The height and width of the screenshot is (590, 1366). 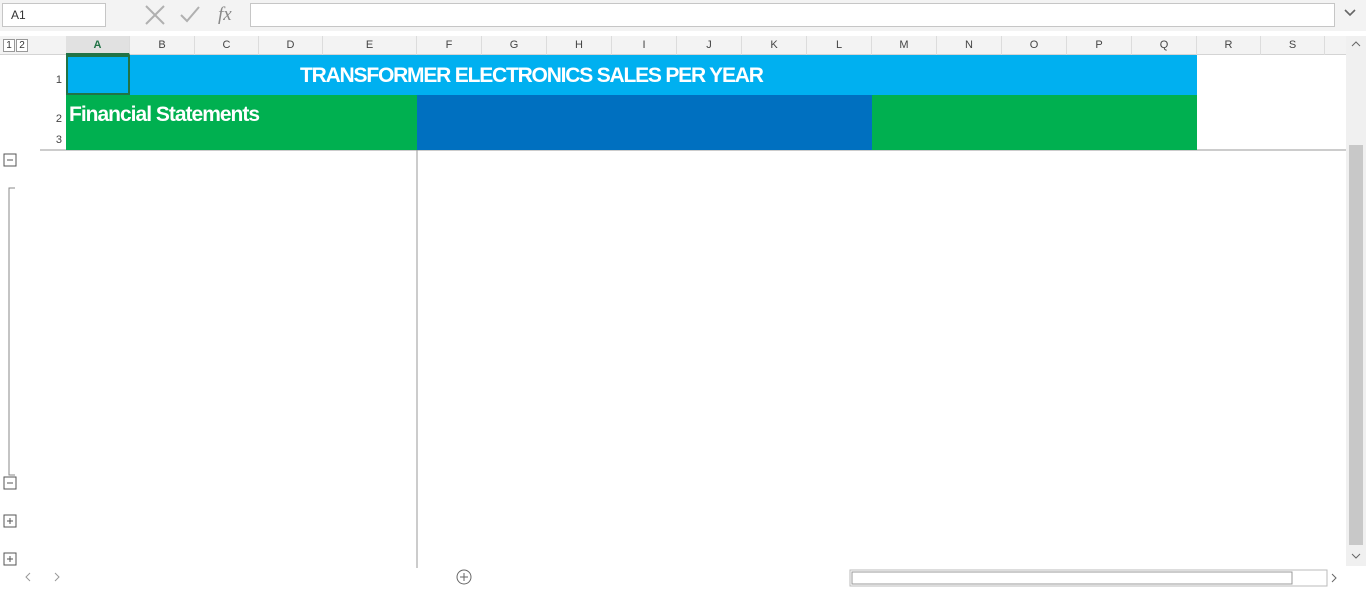 I want to click on column-header: H, so click(x=579, y=45).